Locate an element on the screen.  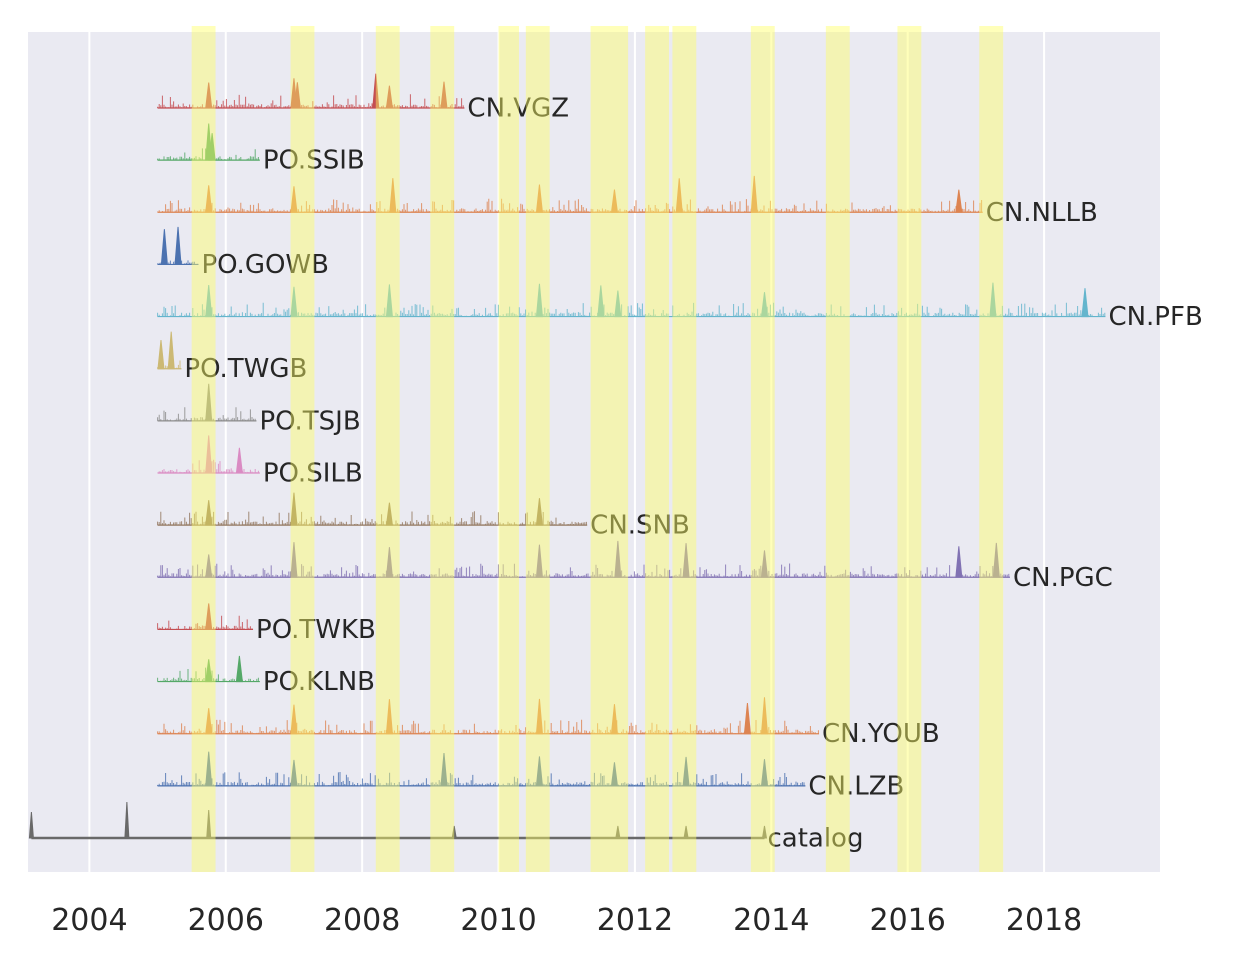
series-label: CN.PGC is located at coordinates (1063, 578).